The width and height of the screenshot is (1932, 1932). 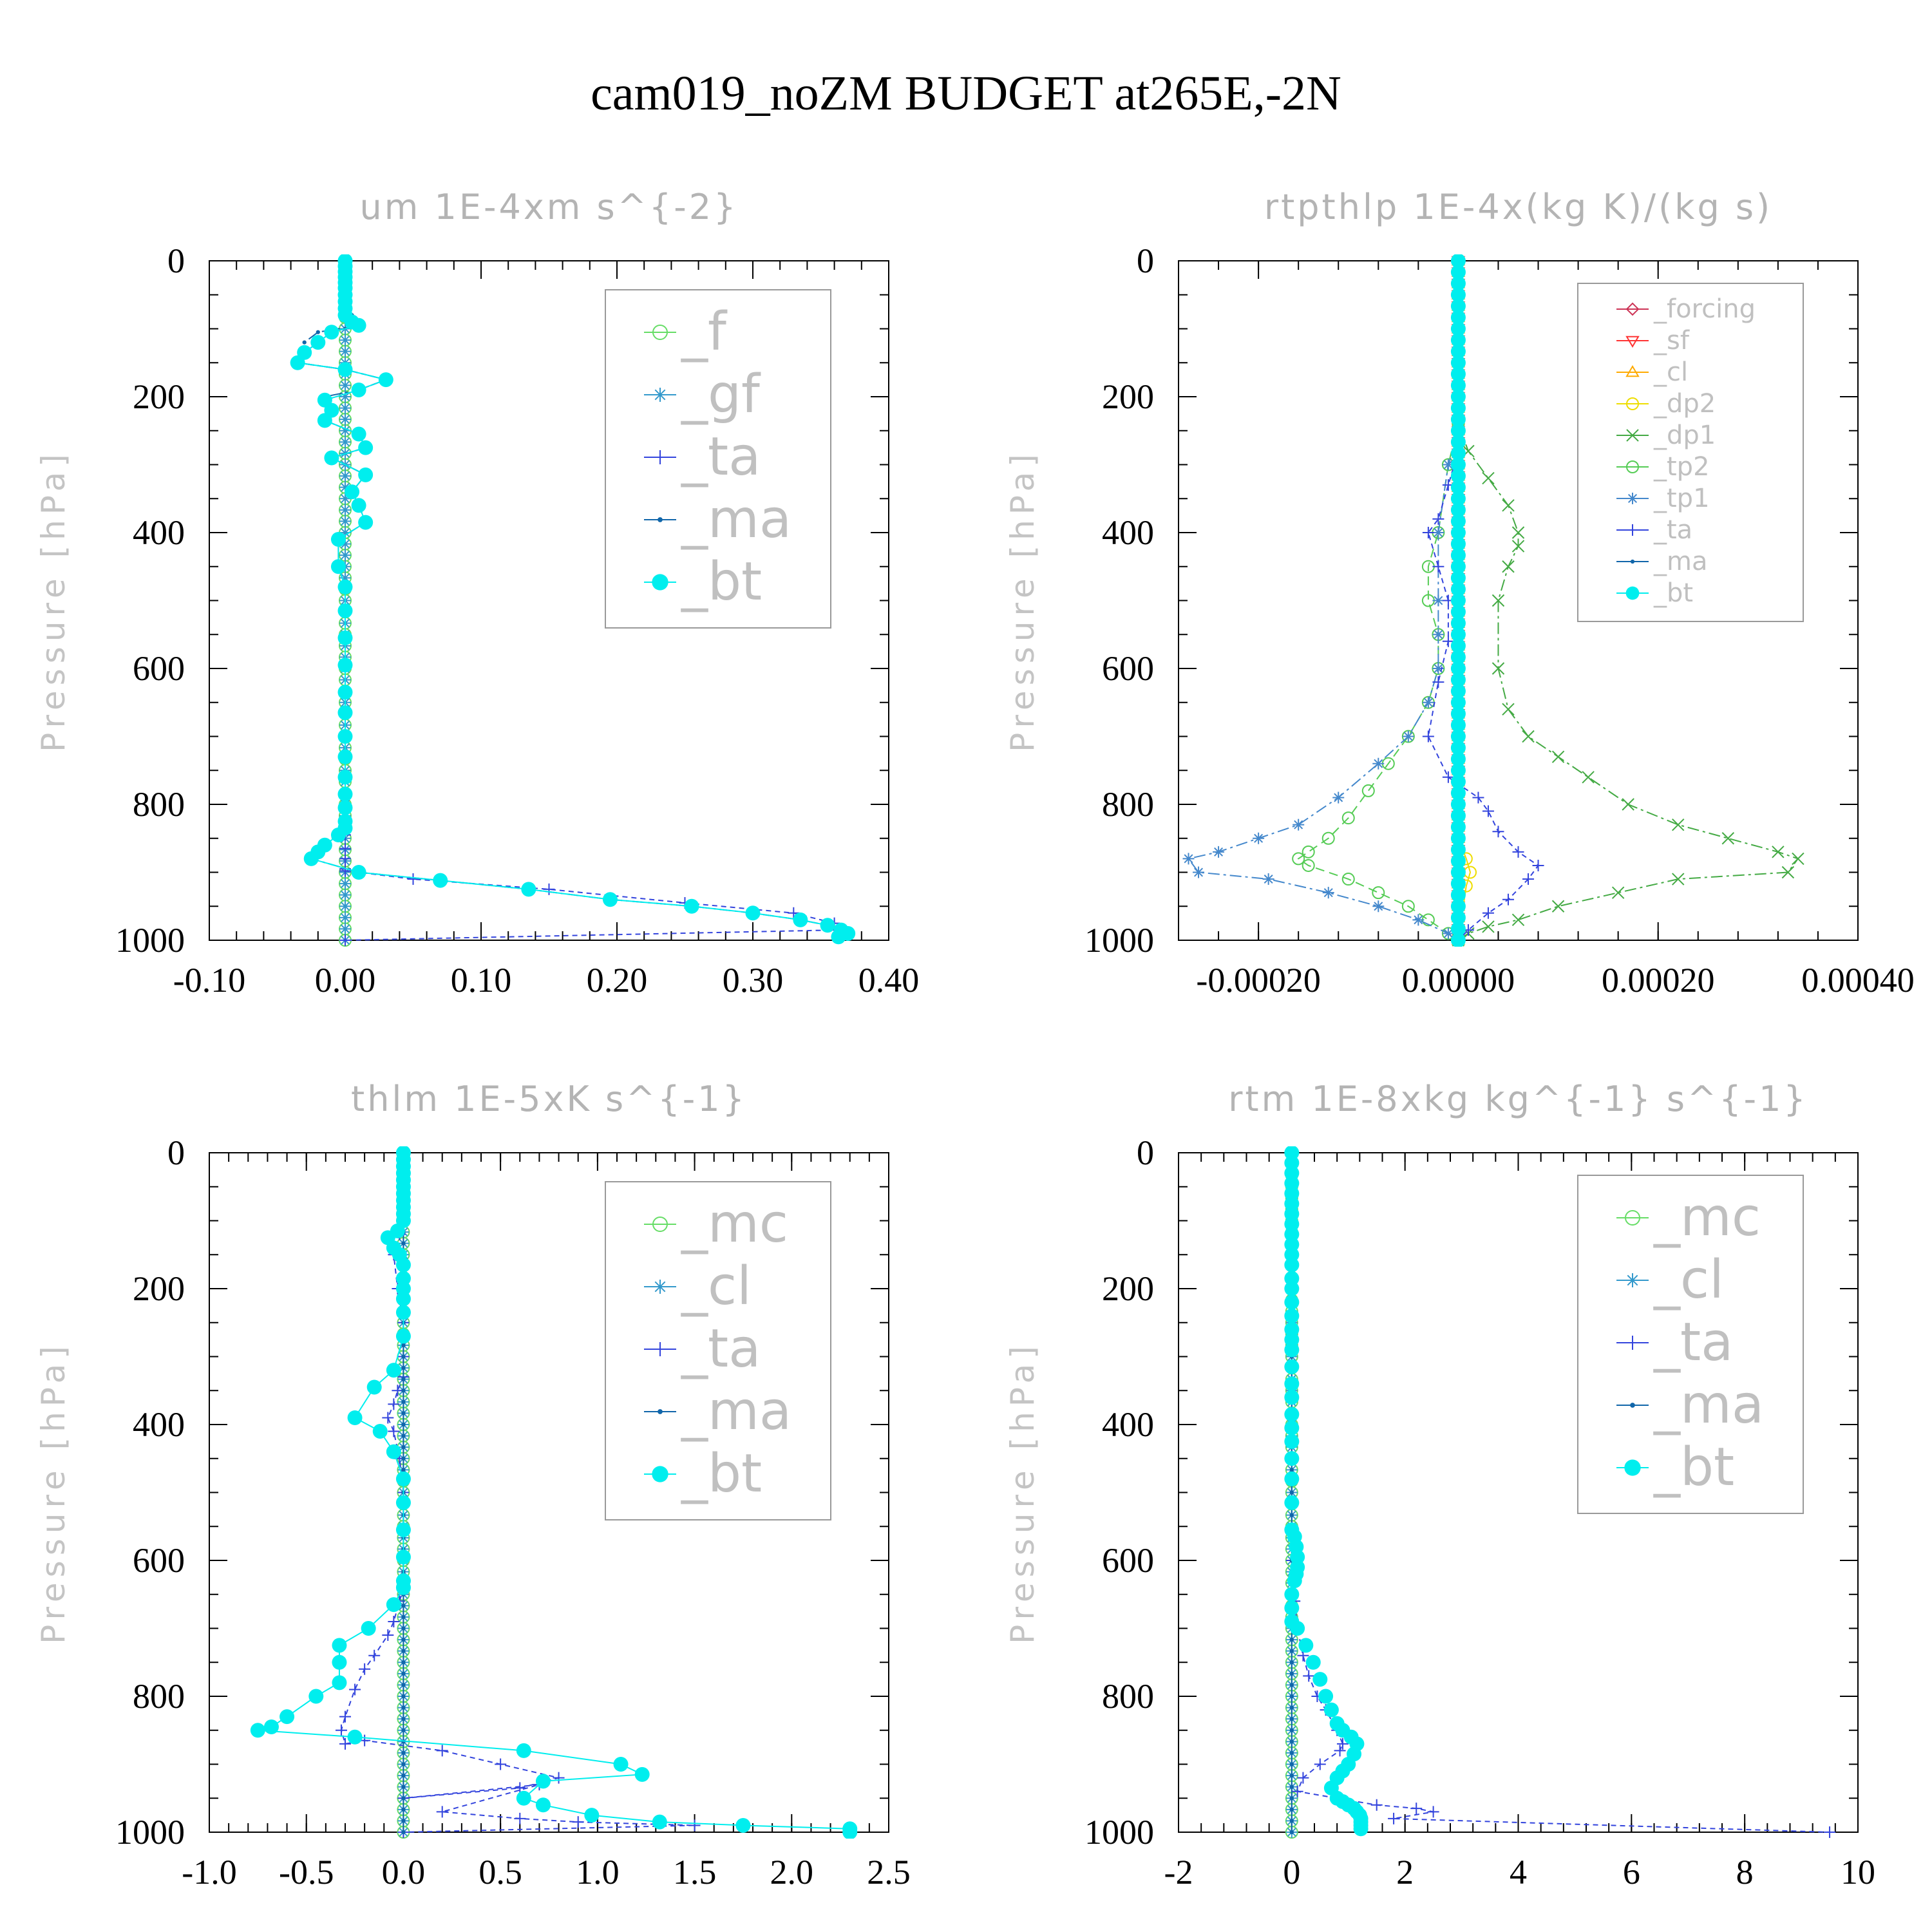 I want to click on x-tick-label: 0.40, so click(x=889, y=980).